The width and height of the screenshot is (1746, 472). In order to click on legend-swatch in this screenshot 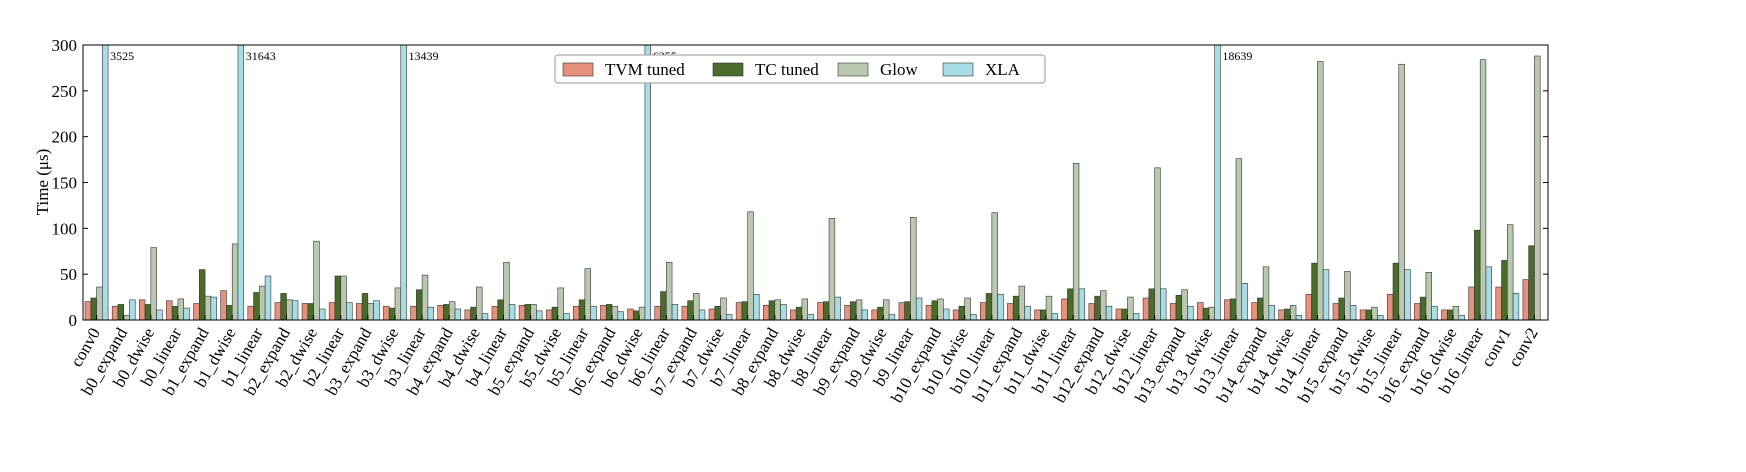, I will do `click(728, 69)`.